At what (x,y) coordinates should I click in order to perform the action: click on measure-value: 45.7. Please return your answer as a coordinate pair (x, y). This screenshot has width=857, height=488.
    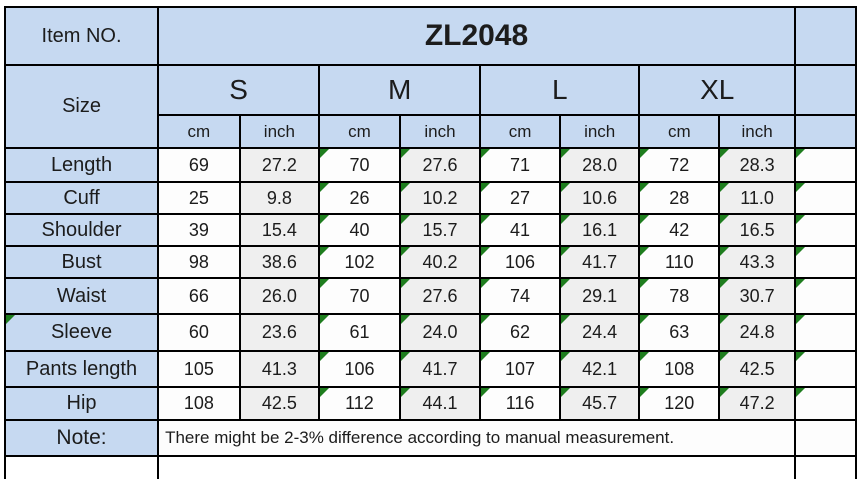
    Looking at the image, I should click on (599, 403).